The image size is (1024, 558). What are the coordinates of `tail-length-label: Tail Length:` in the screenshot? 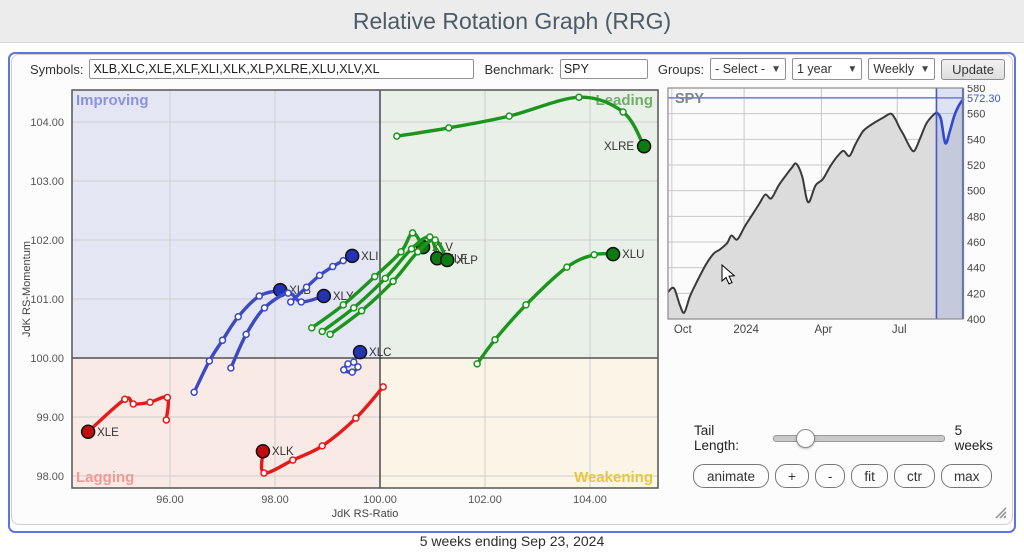 It's located at (717, 438).